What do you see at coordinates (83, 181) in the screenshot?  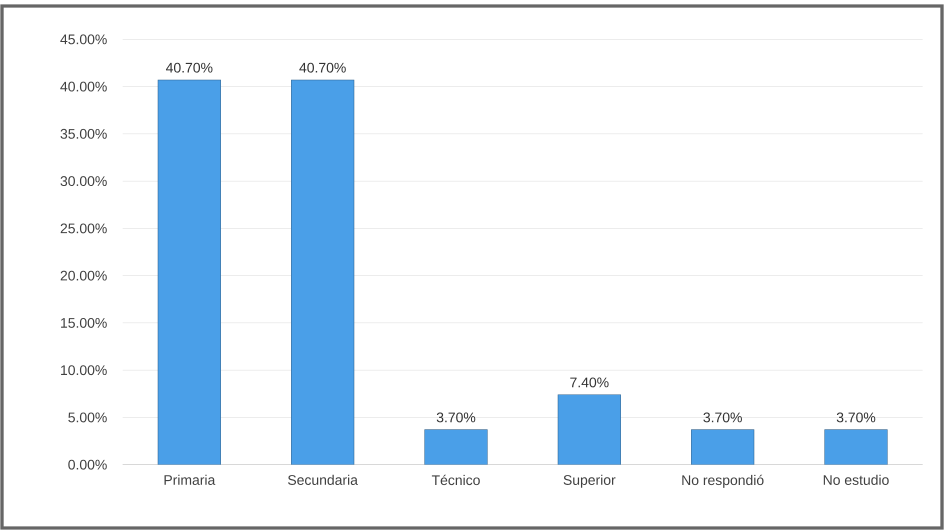 I see `y-tick-label: 30.00%` at bounding box center [83, 181].